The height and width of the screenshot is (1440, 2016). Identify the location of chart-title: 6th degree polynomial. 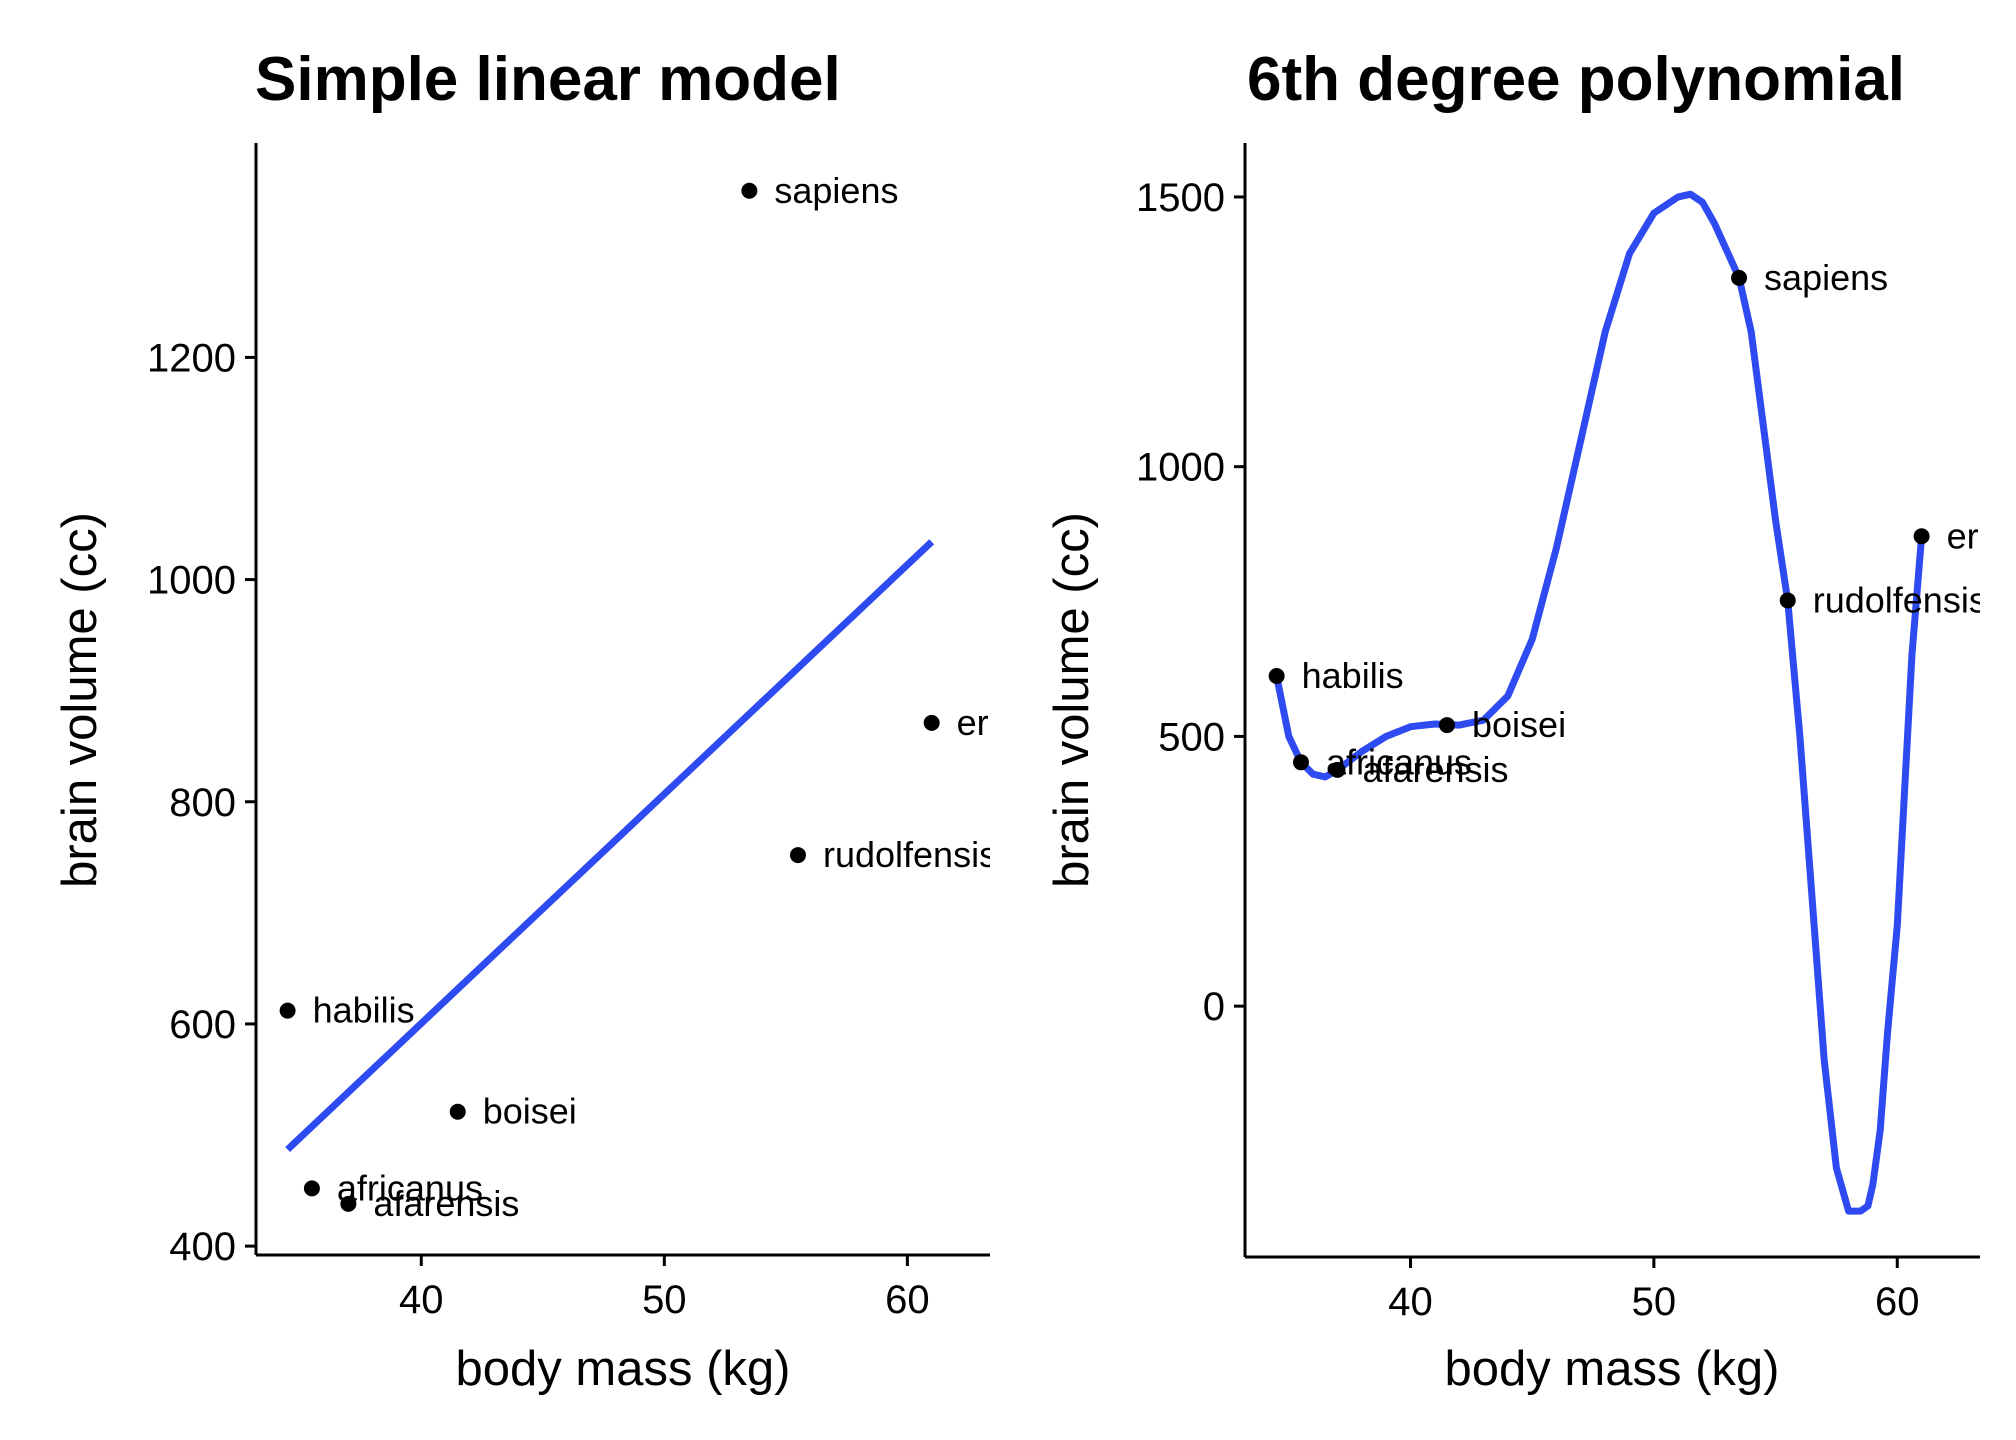
(1576, 79).